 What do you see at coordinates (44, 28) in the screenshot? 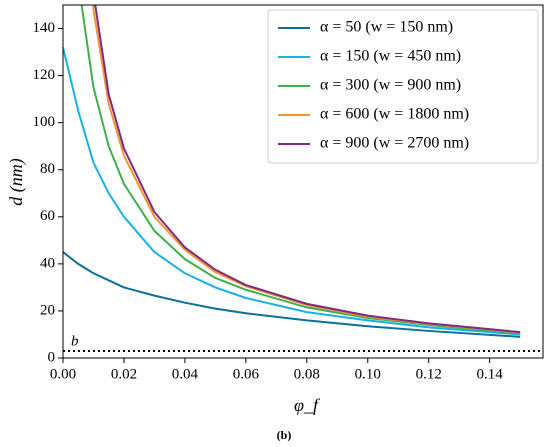
I see `y-tick-label: 140` at bounding box center [44, 28].